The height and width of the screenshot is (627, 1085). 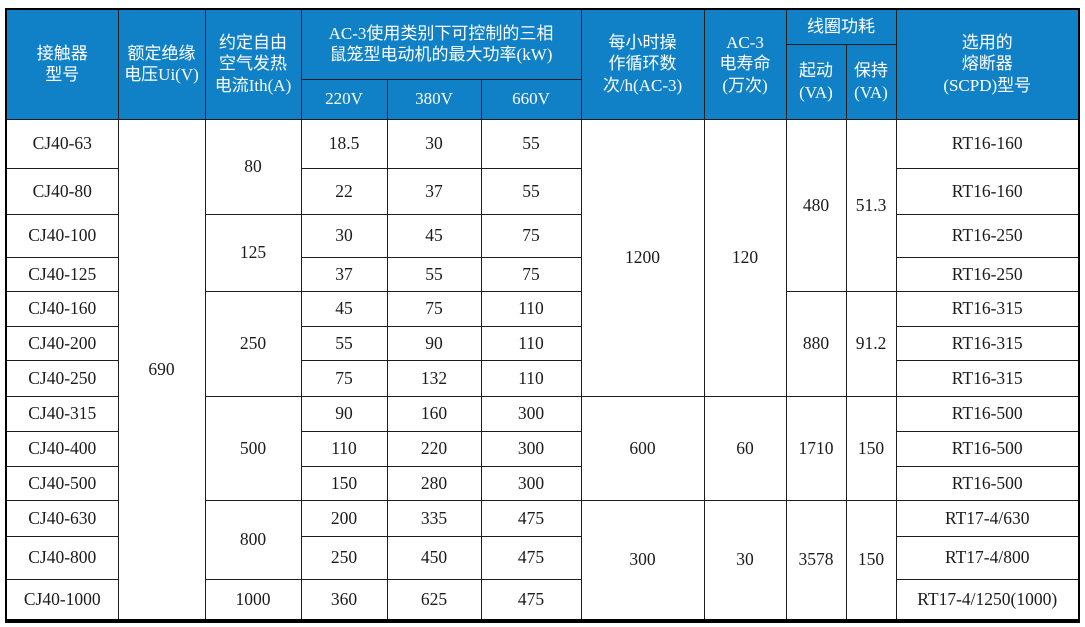 I want to click on cell-thermal-current: 800, so click(x=253, y=539).